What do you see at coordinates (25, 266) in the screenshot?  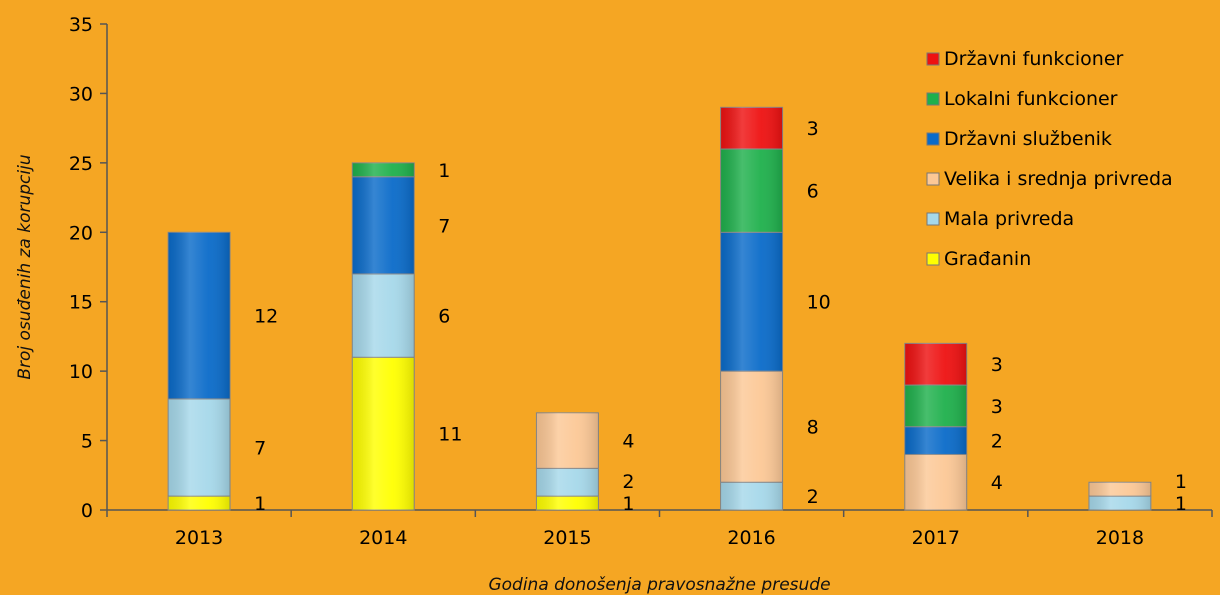 I see `y-axis-title: Broj osuđenih za korupciju` at bounding box center [25, 266].